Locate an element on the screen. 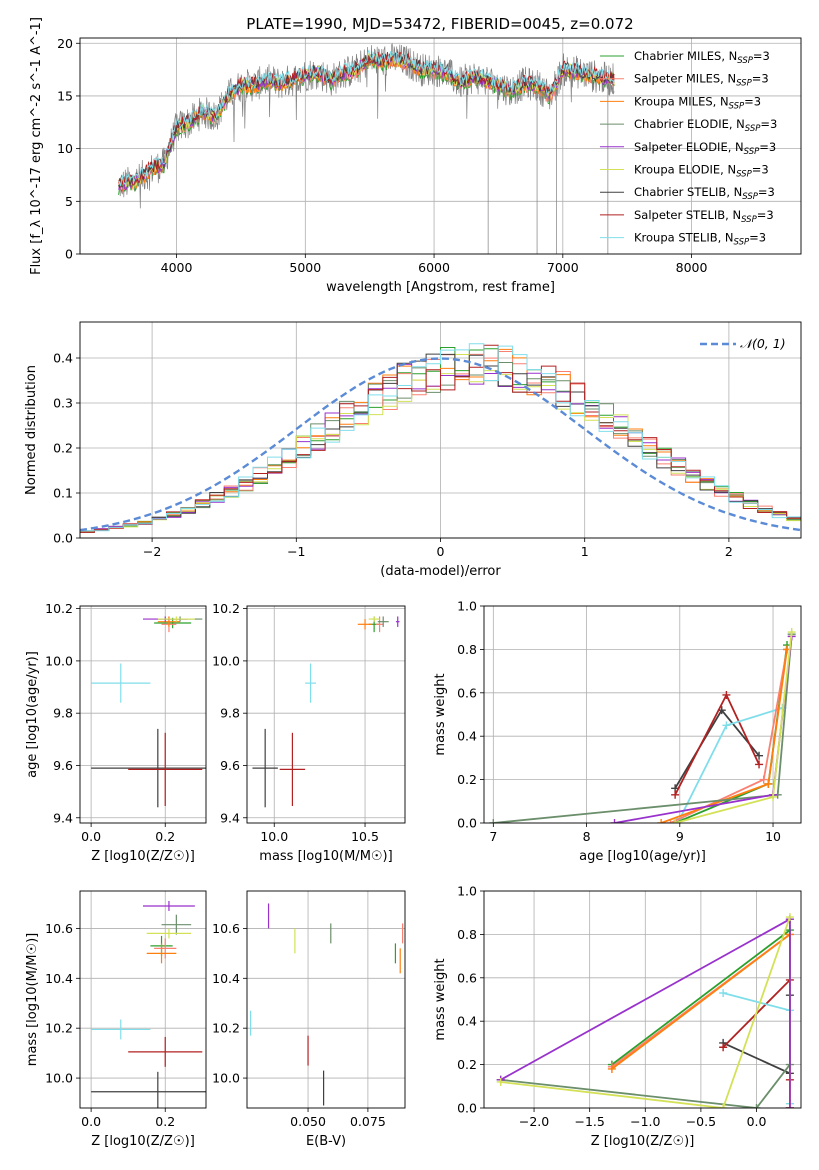 The width and height of the screenshot is (819, 1170). legend-label: Kroupa ELODIE, NSSP=3 is located at coordinates (701, 171).